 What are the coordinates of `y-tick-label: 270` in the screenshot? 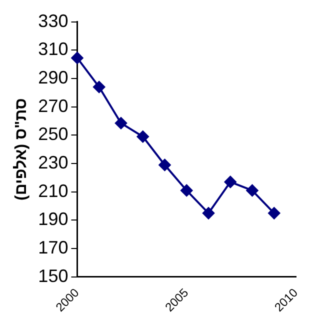 It's located at (53, 106).